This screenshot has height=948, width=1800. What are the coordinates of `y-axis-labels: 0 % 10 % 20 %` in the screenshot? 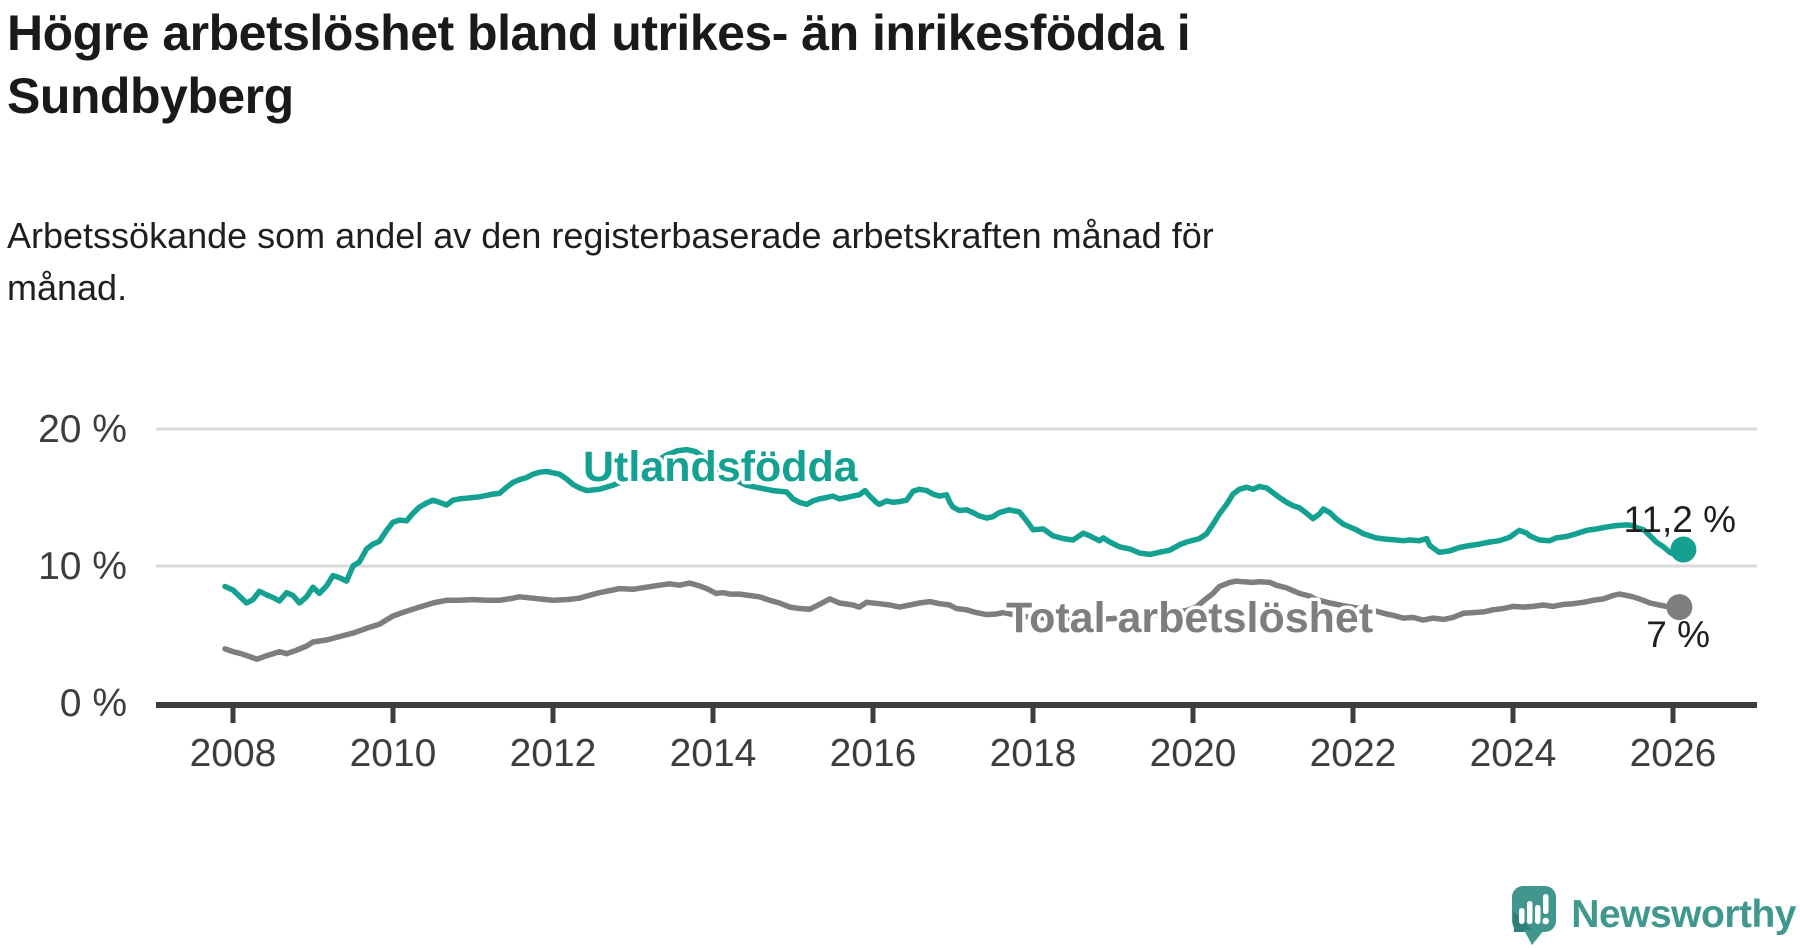 It's located at (82, 566).